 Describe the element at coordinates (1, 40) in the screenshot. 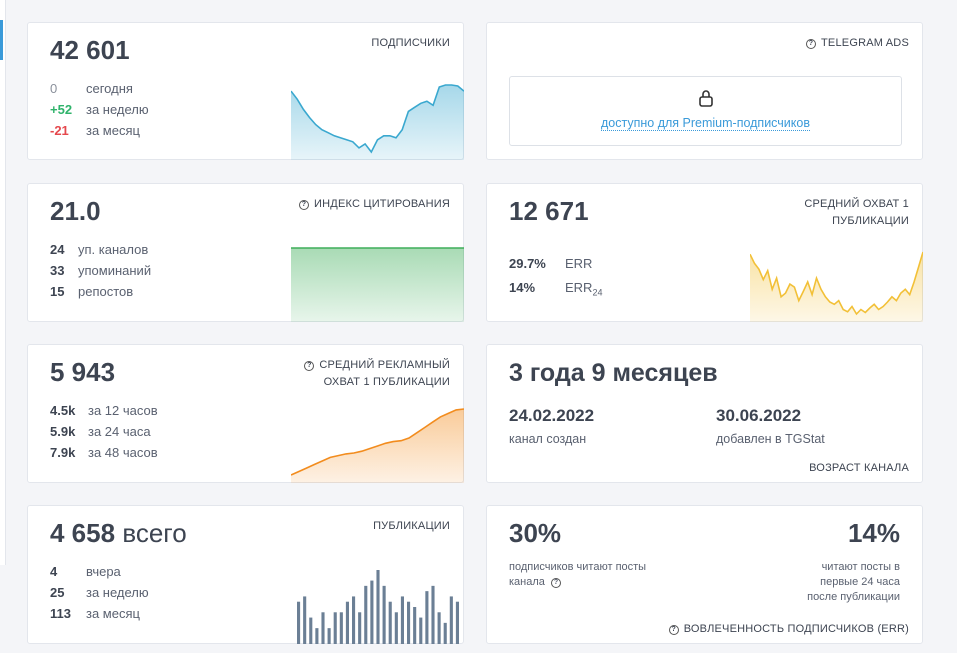

I see `sidebar-active` at that location.